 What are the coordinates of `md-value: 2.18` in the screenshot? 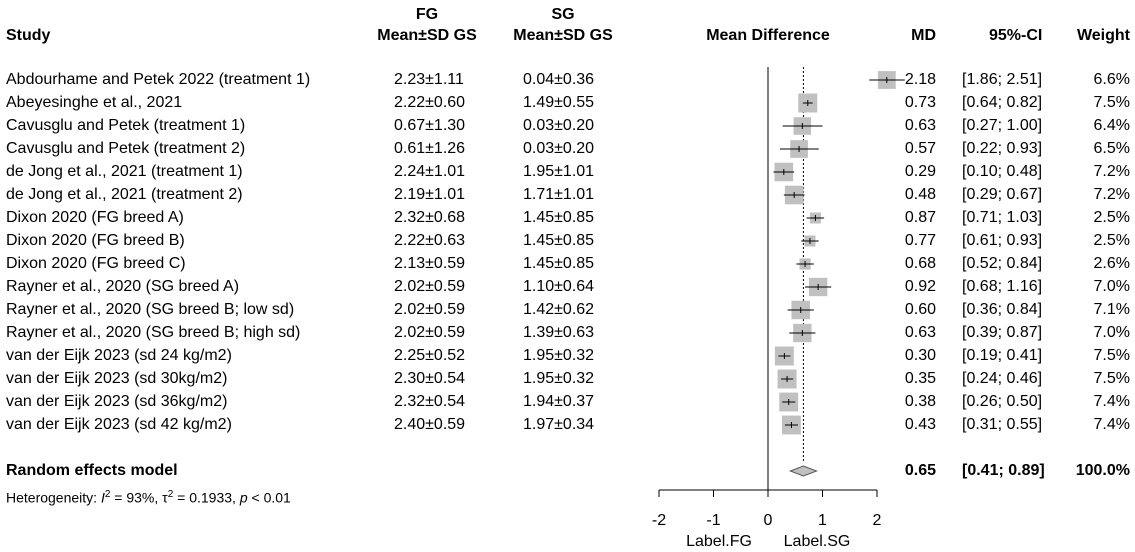 It's located at (920, 79).